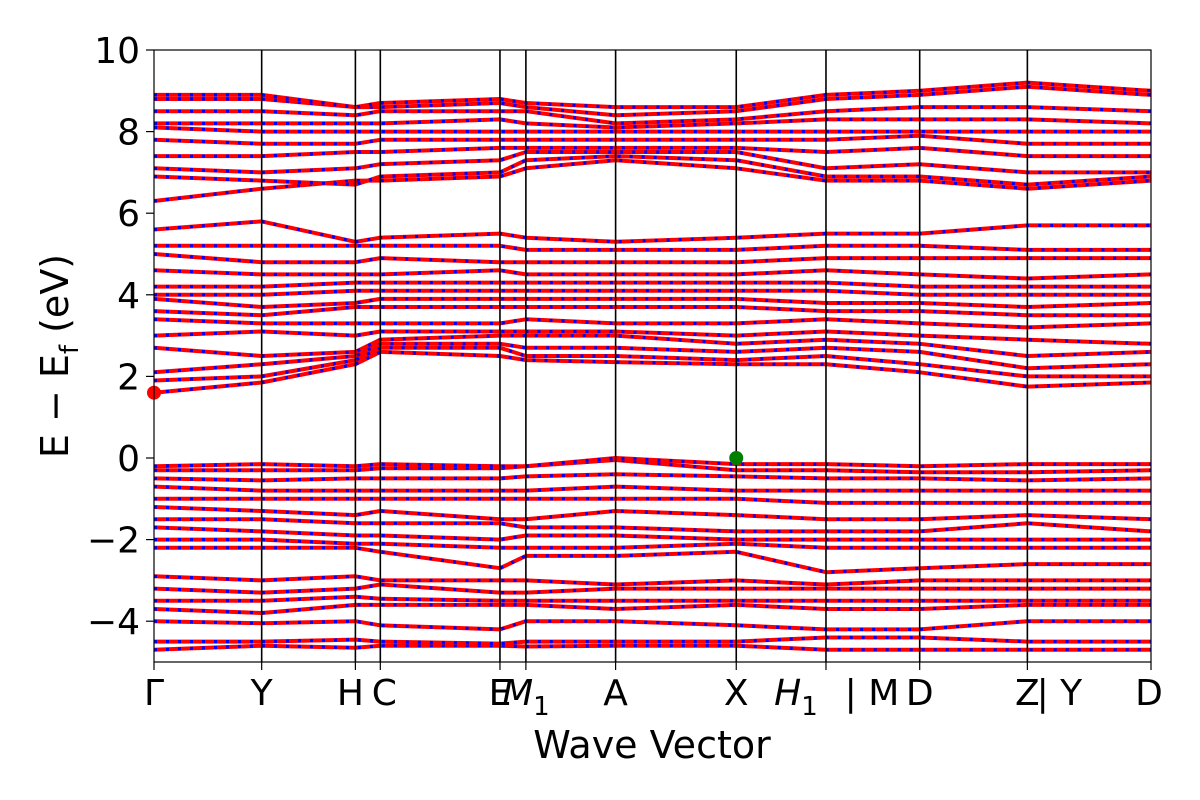 The image size is (1200, 800). Describe the element at coordinates (154, 693) in the screenshot. I see `x-tick-label: Γ` at that location.